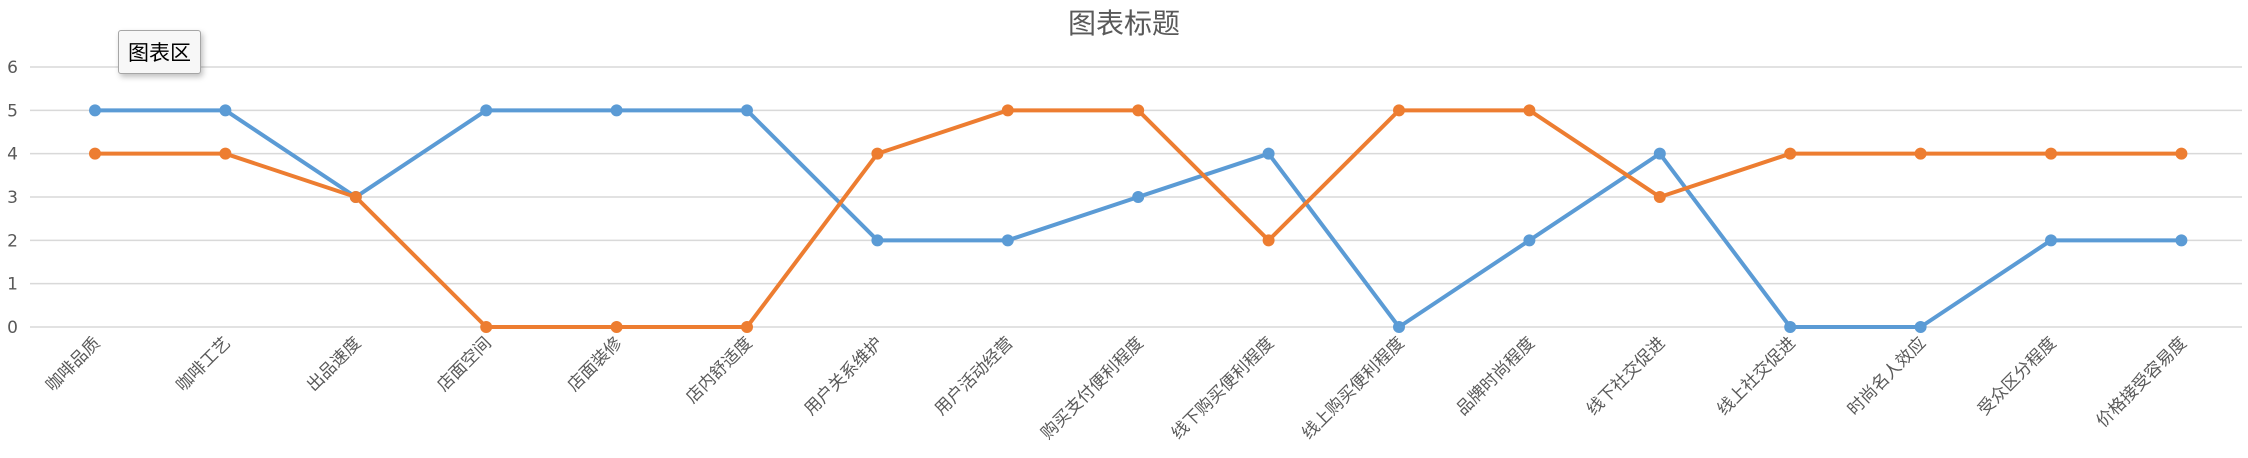 The height and width of the screenshot is (458, 2248). I want to click on x-tick-label: 咖啡品质, so click(73, 364).